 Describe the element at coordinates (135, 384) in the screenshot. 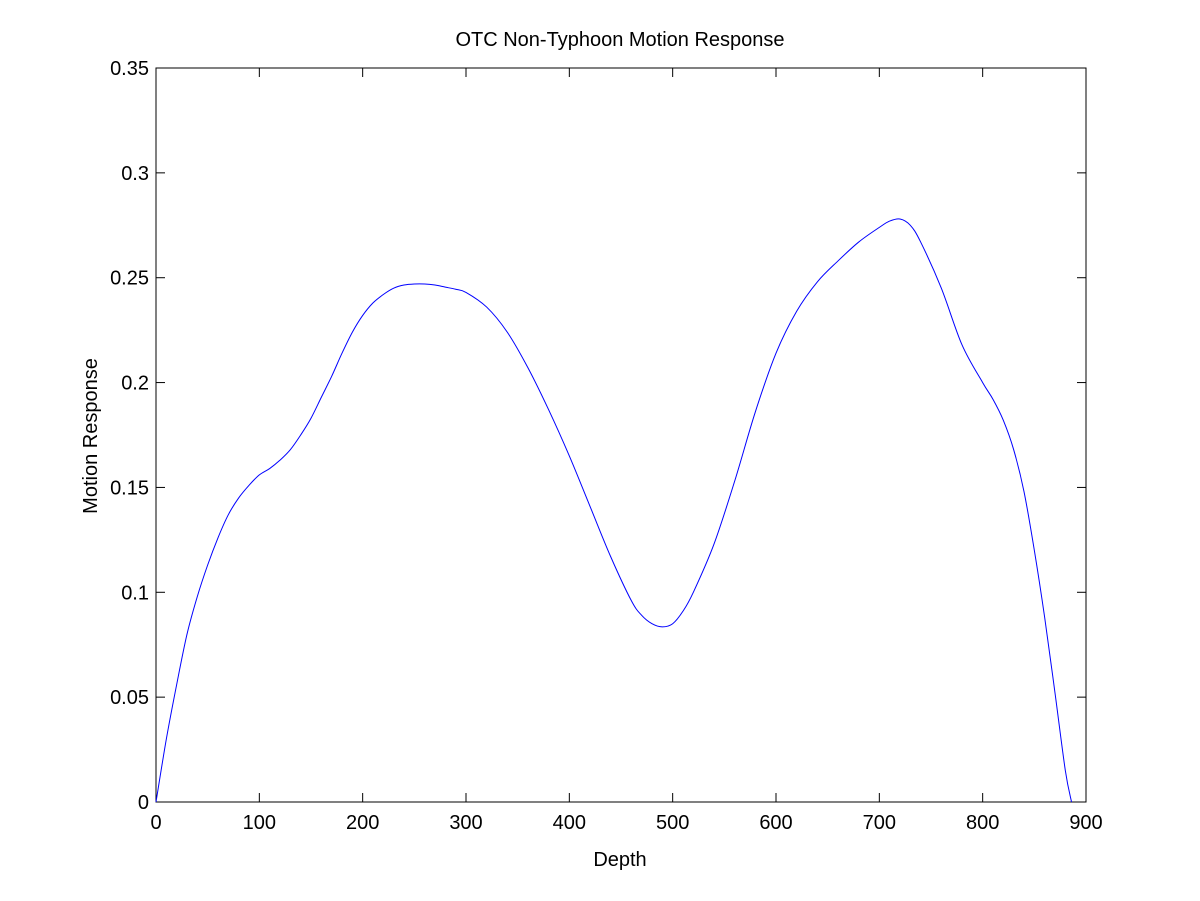

I see `y-tick-label: 0.2` at that location.